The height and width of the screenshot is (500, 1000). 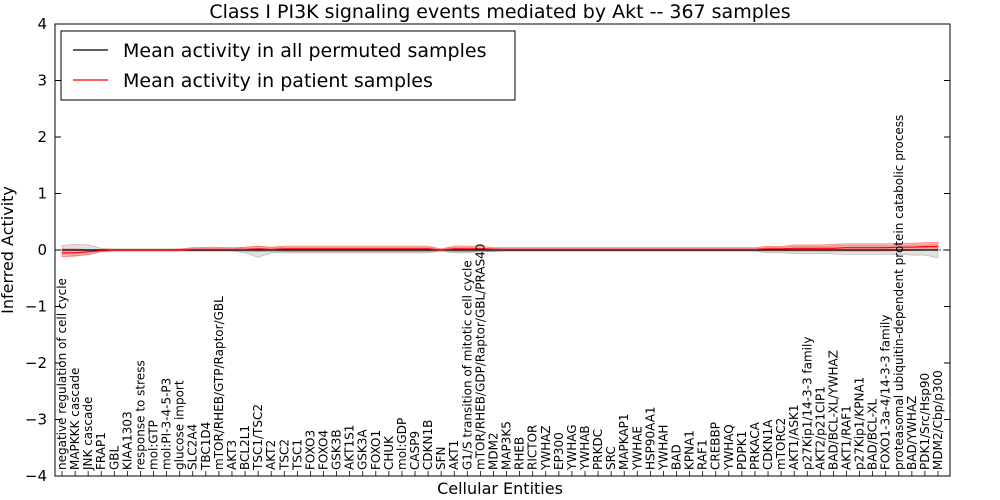 I want to click on x-tick-label: BAD/BCL-XL, so click(x=873, y=434).